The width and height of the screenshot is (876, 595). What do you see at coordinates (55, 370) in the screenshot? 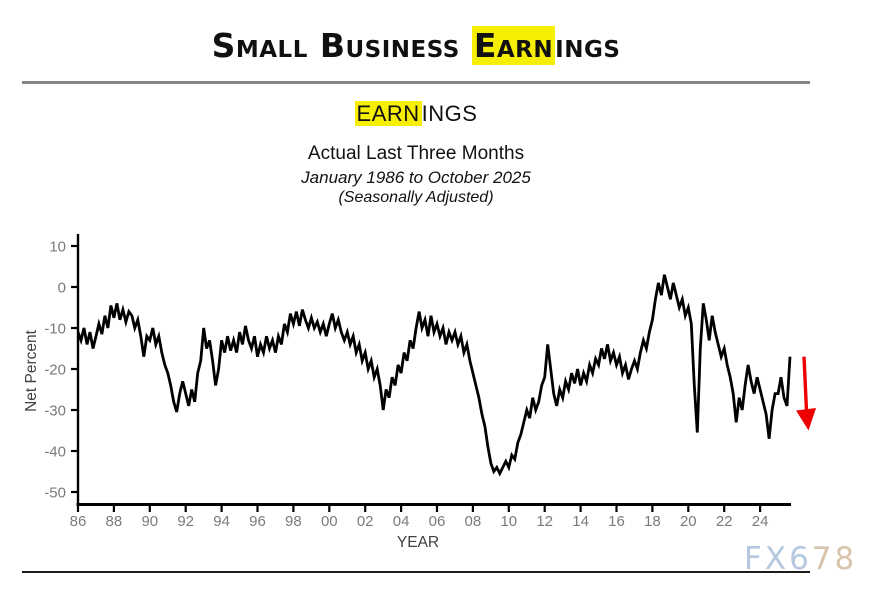
I see `y-tick-label: -20` at bounding box center [55, 370].